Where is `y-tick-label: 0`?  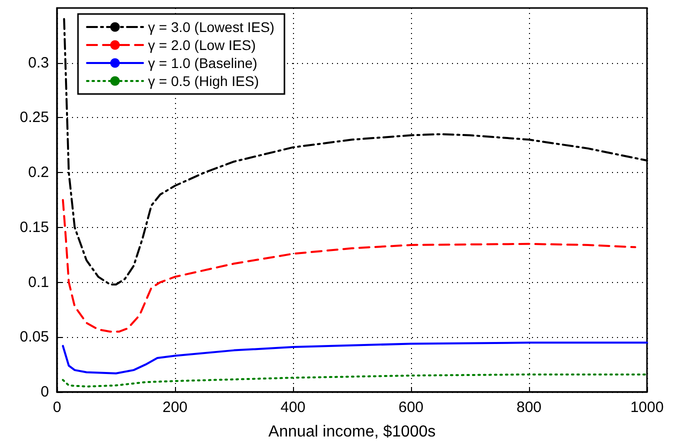
y-tick-label: 0 is located at coordinates (44, 392).